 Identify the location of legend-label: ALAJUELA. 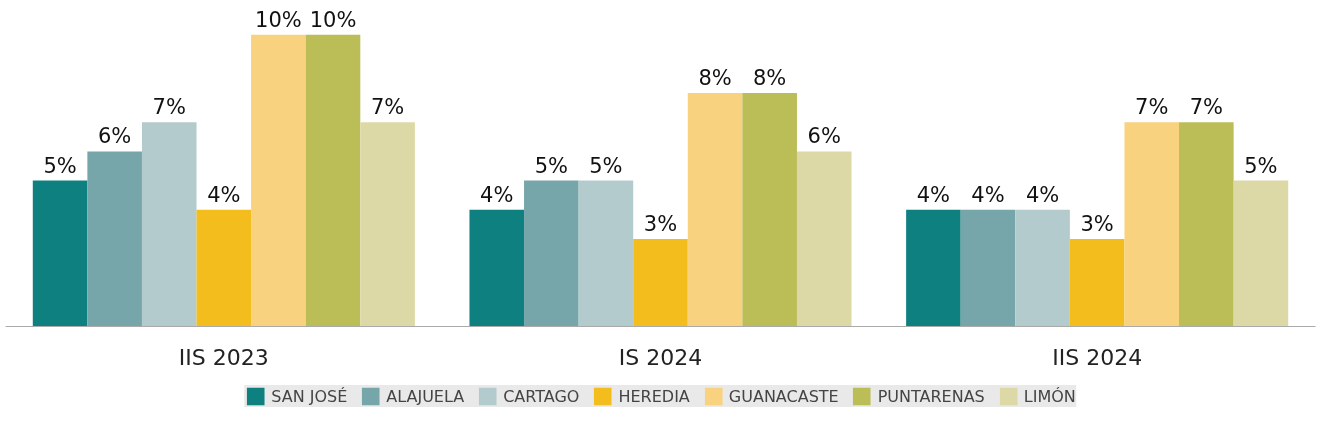
(425, 396).